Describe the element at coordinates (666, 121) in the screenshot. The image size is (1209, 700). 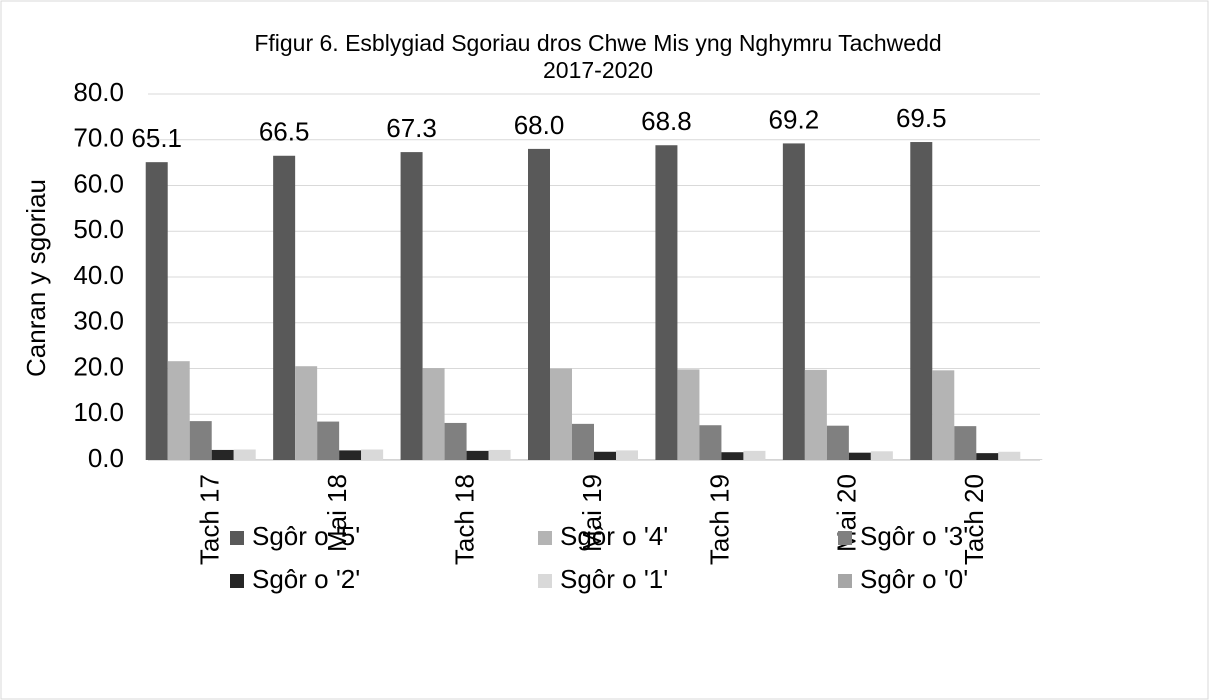
I see `data-label: 68.8` at that location.